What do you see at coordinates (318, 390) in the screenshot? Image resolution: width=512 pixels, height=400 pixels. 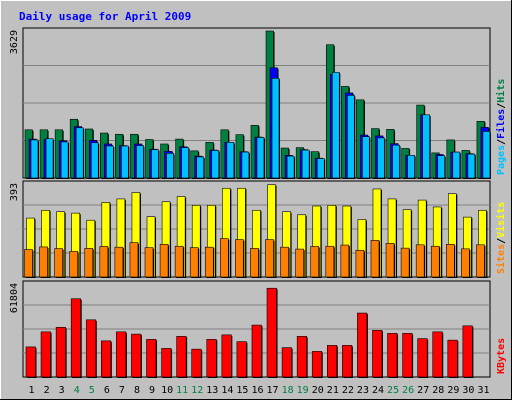 I see `x-tick-label-20: 20` at bounding box center [318, 390].